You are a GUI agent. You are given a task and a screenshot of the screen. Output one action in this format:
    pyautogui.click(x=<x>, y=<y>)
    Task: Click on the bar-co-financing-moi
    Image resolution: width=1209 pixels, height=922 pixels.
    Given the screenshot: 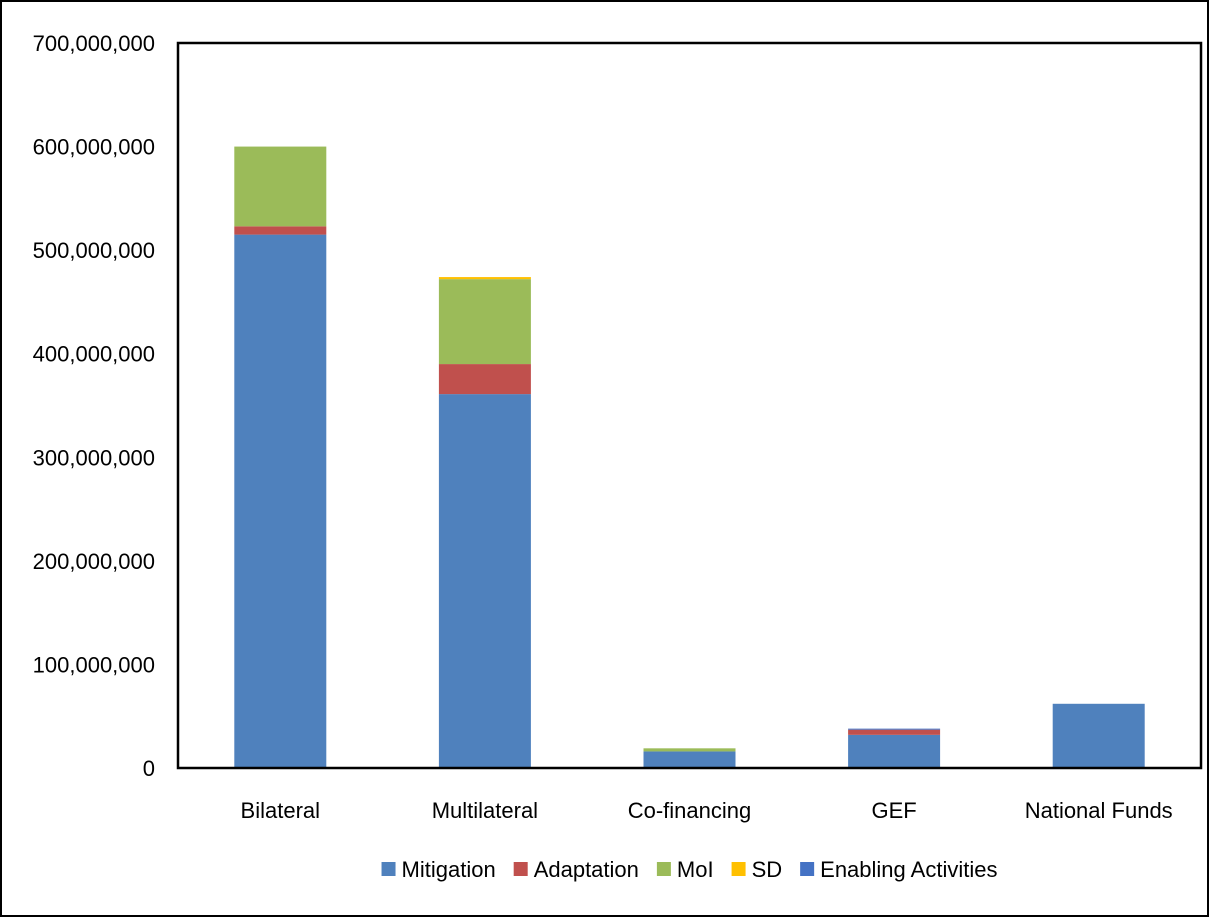 What is the action you would take?
    pyautogui.click(x=689, y=750)
    